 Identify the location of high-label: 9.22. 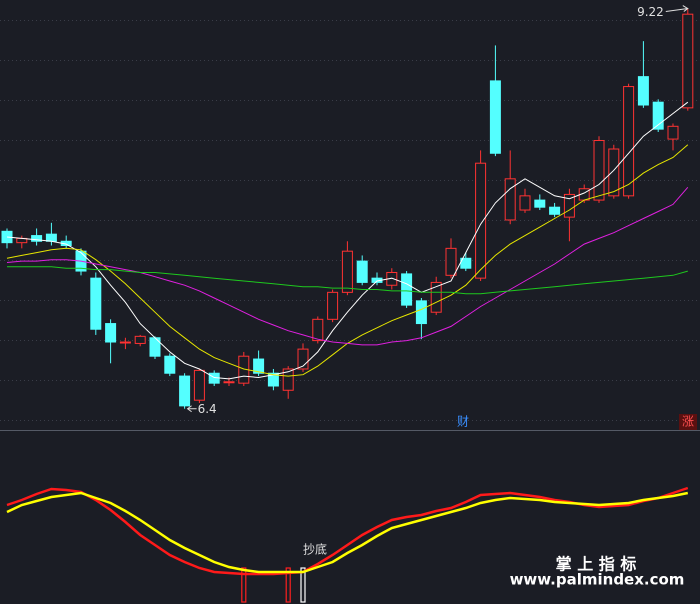
(650, 12).